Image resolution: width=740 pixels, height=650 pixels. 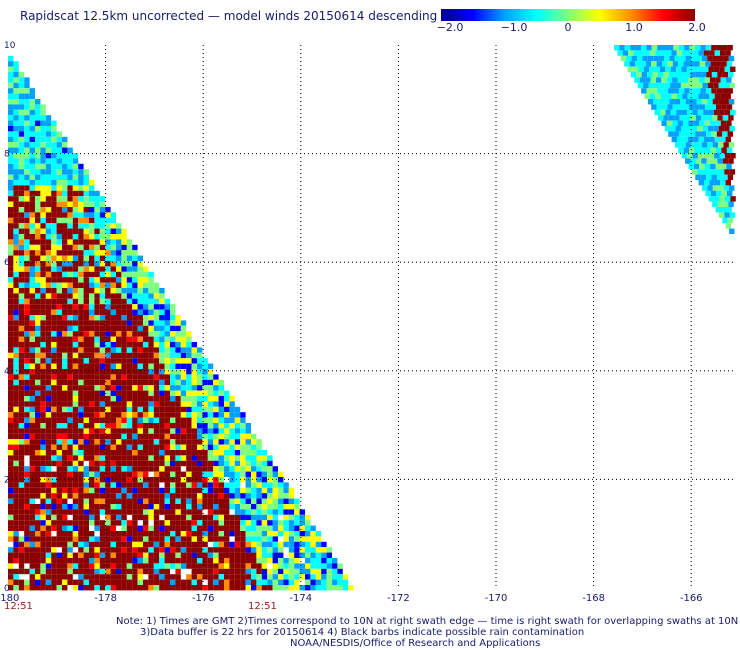 What do you see at coordinates (300, 598) in the screenshot?
I see `x-tick-label: -174` at bounding box center [300, 598].